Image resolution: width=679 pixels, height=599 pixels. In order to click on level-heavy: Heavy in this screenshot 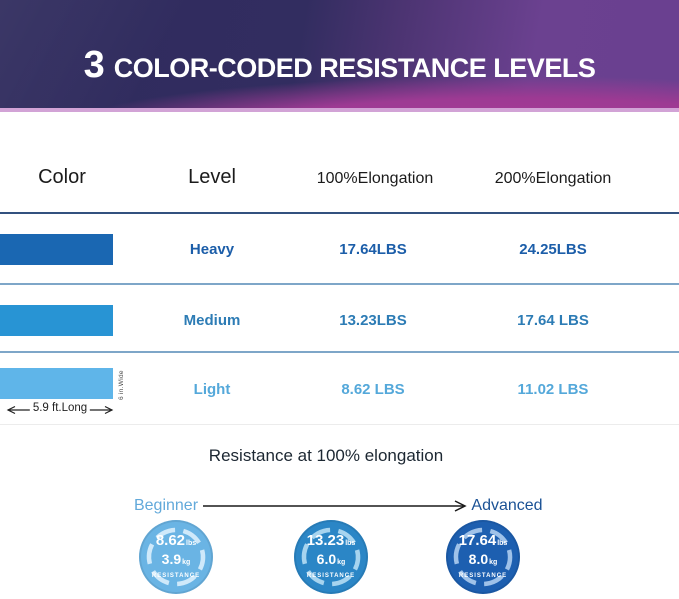, I will do `click(212, 249)`.